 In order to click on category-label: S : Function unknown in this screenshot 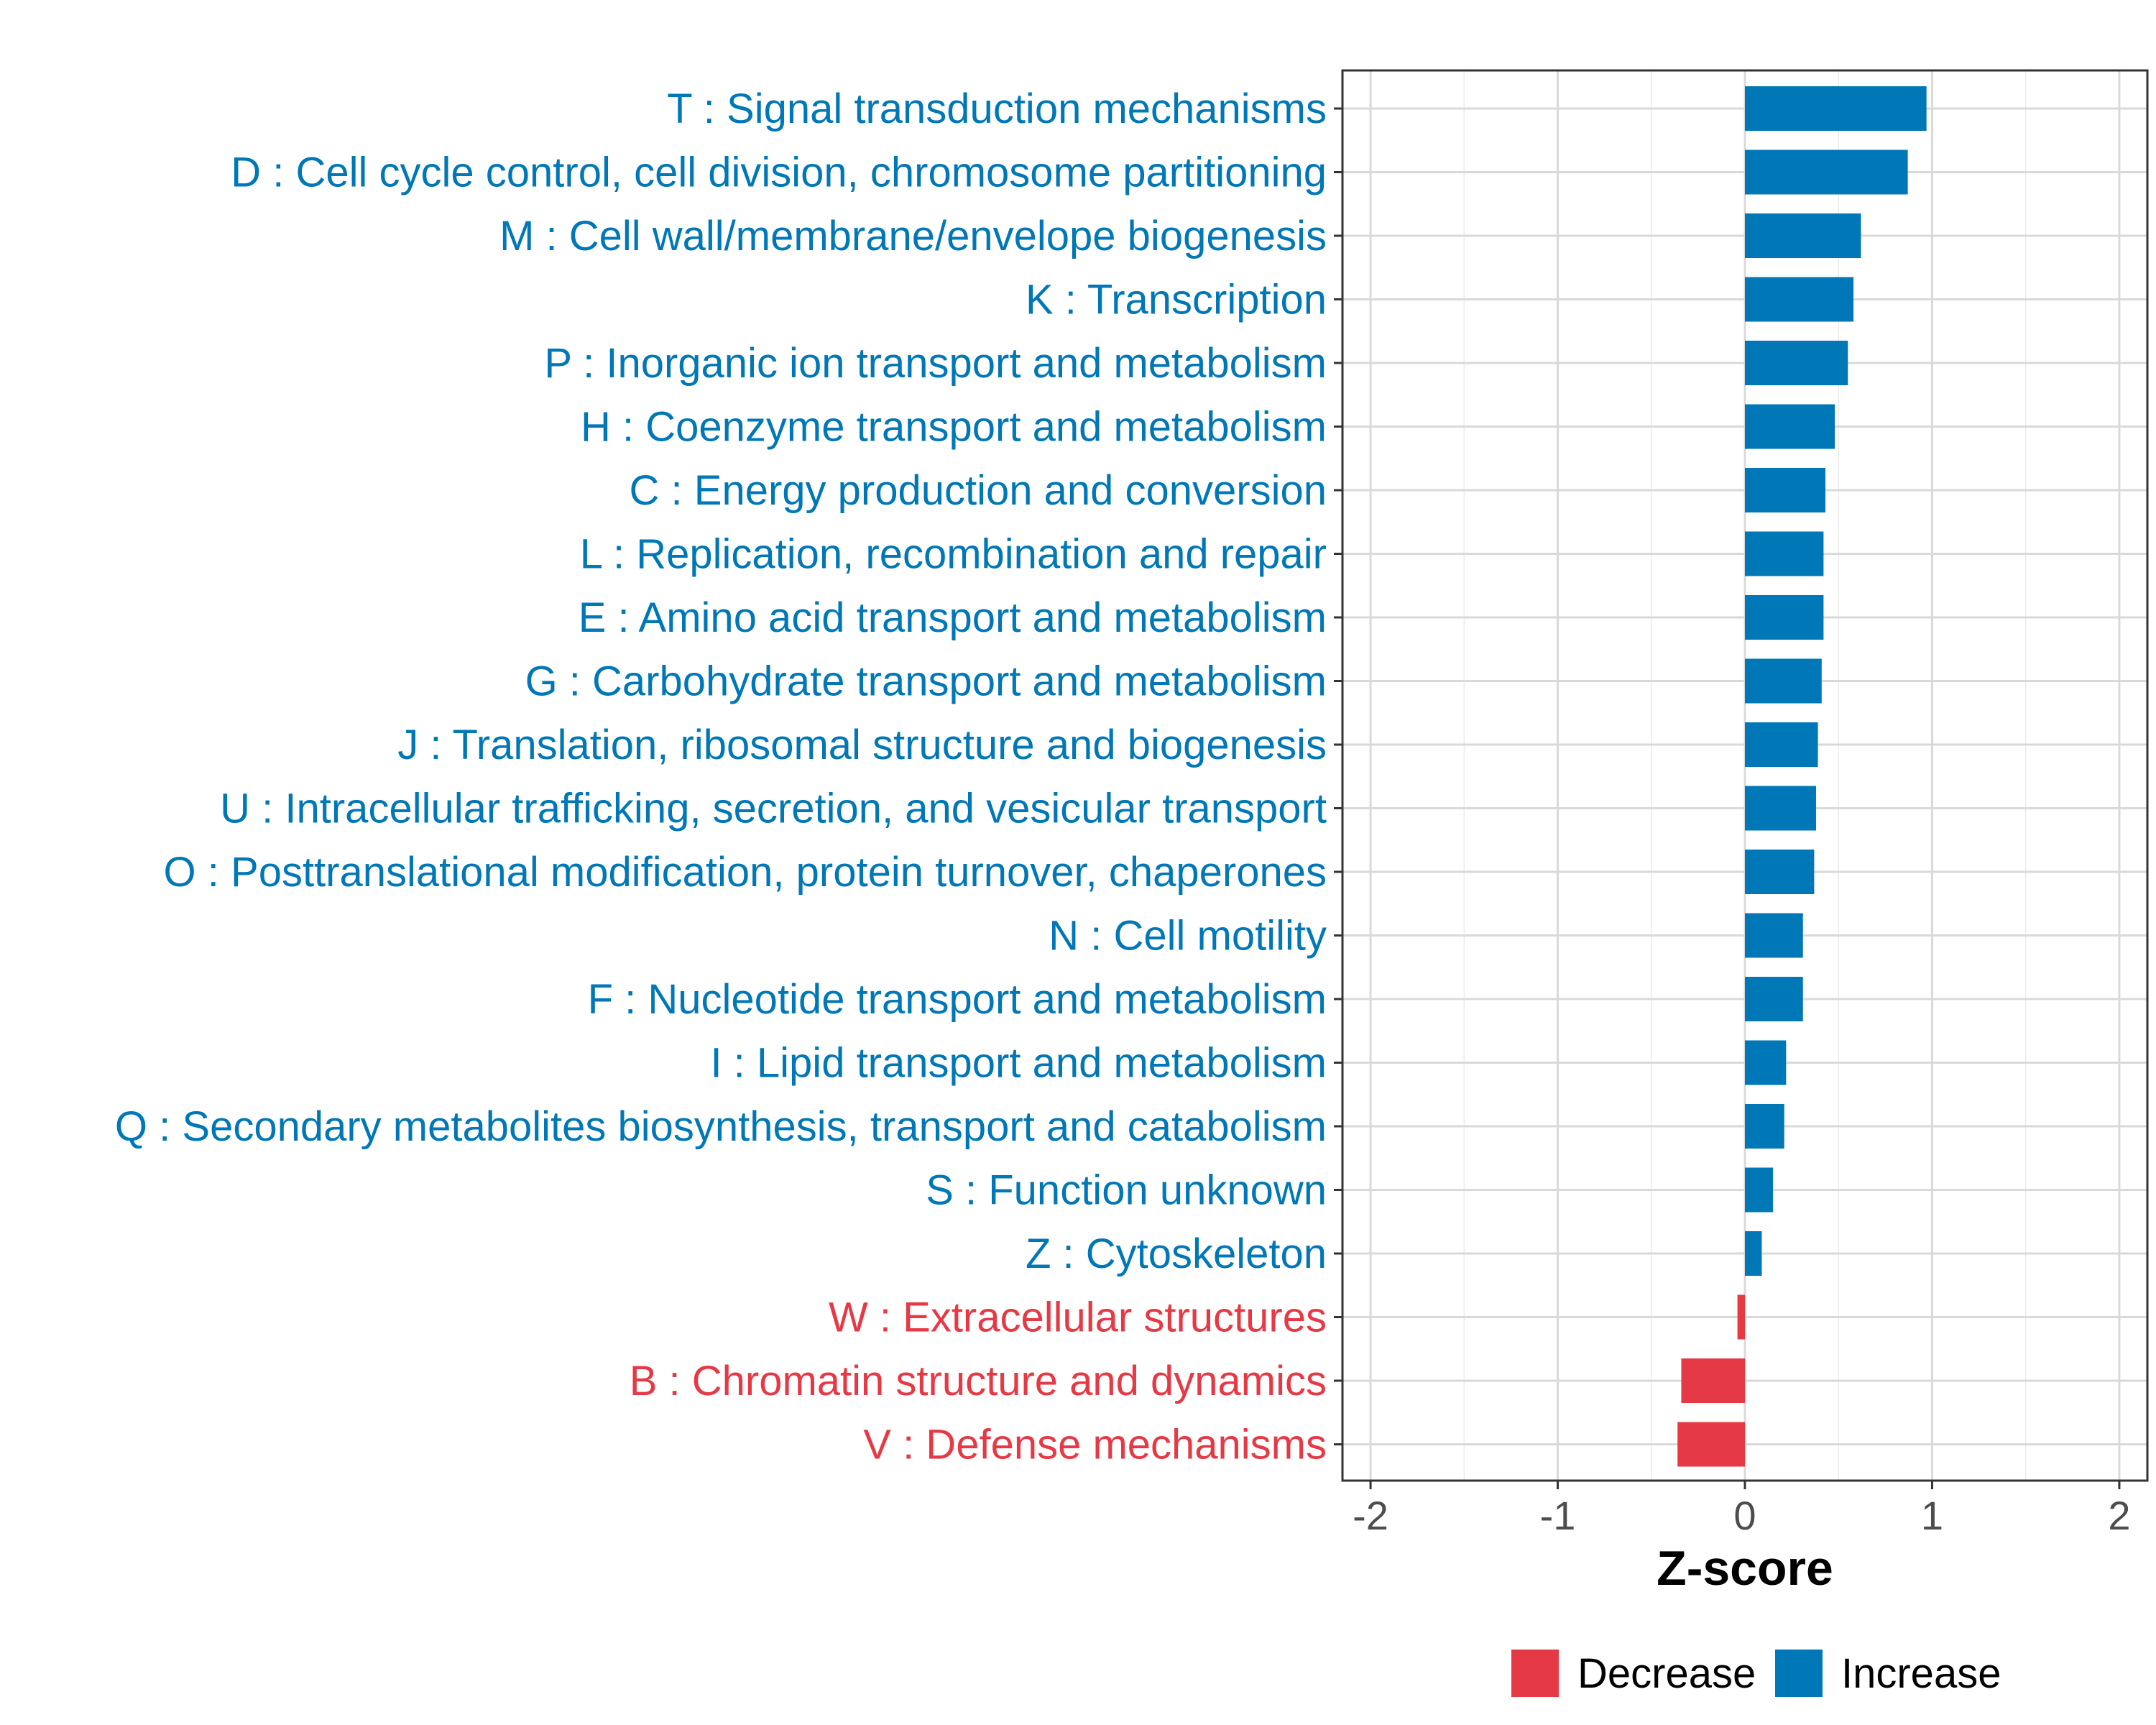, I will do `click(1126, 1190)`.